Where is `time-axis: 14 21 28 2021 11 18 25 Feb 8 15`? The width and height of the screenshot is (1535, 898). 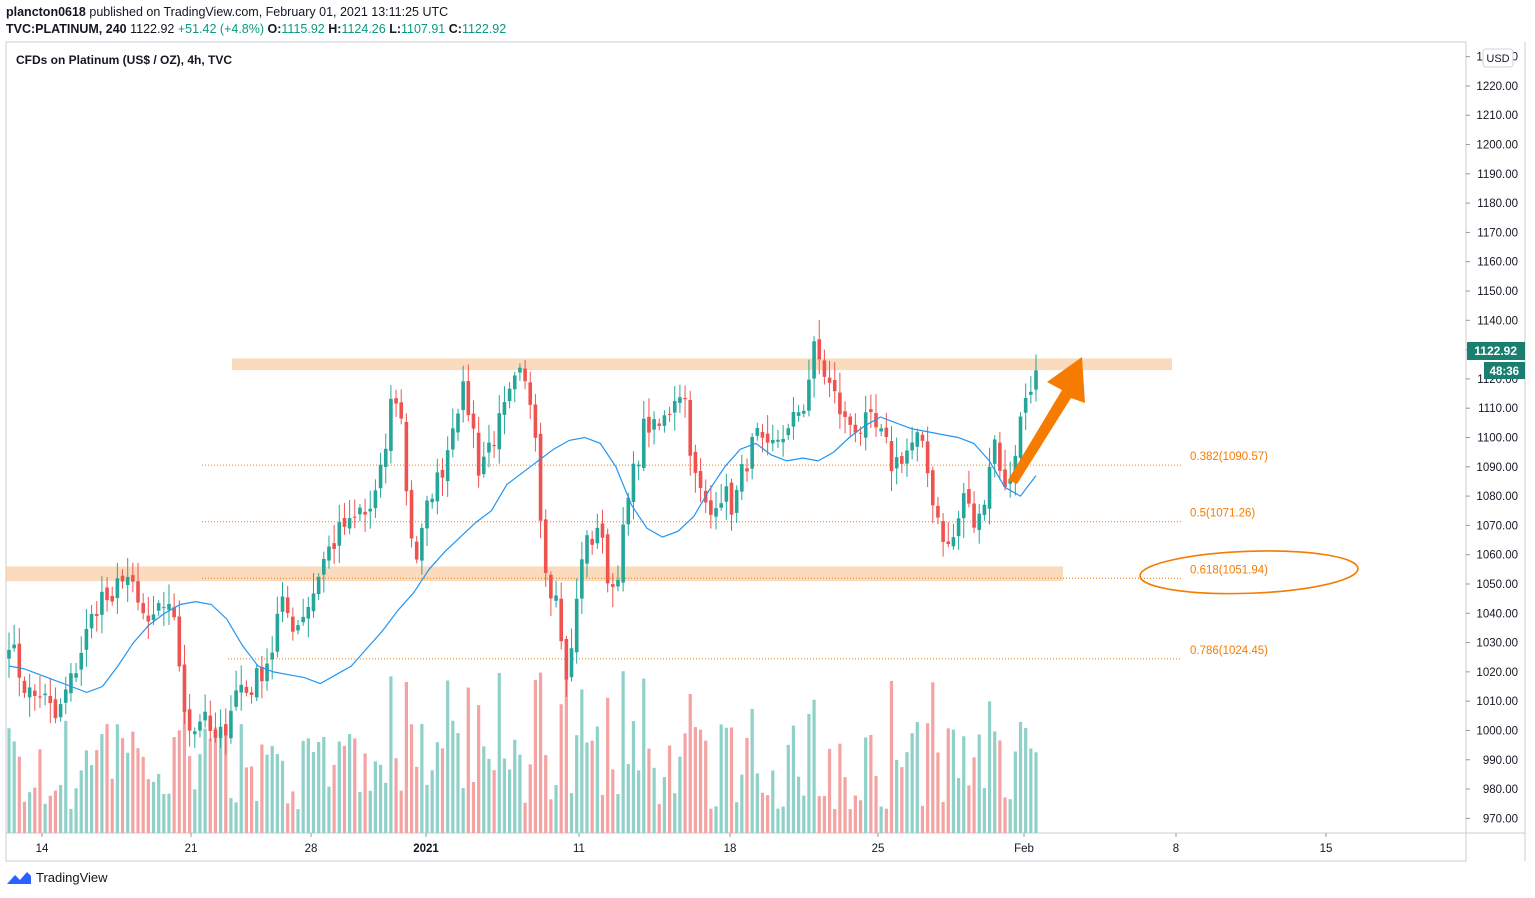 time-axis: 14 21 28 2021 11 18 25 Feb 8 15 is located at coordinates (684, 844).